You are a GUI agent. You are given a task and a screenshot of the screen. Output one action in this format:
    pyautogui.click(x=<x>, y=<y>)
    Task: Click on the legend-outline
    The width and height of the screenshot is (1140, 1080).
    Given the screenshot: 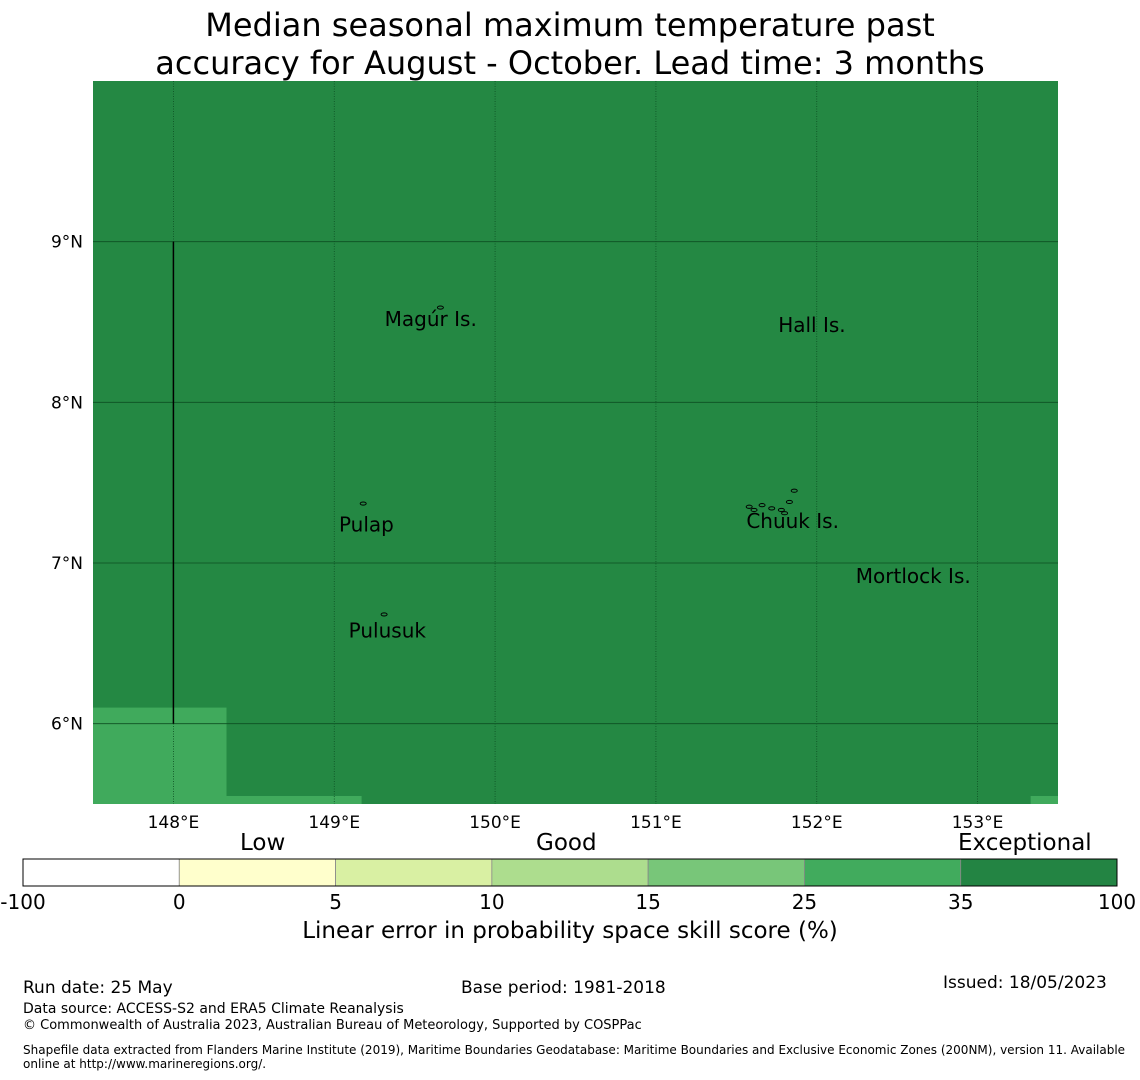 What is the action you would take?
    pyautogui.click(x=570, y=872)
    